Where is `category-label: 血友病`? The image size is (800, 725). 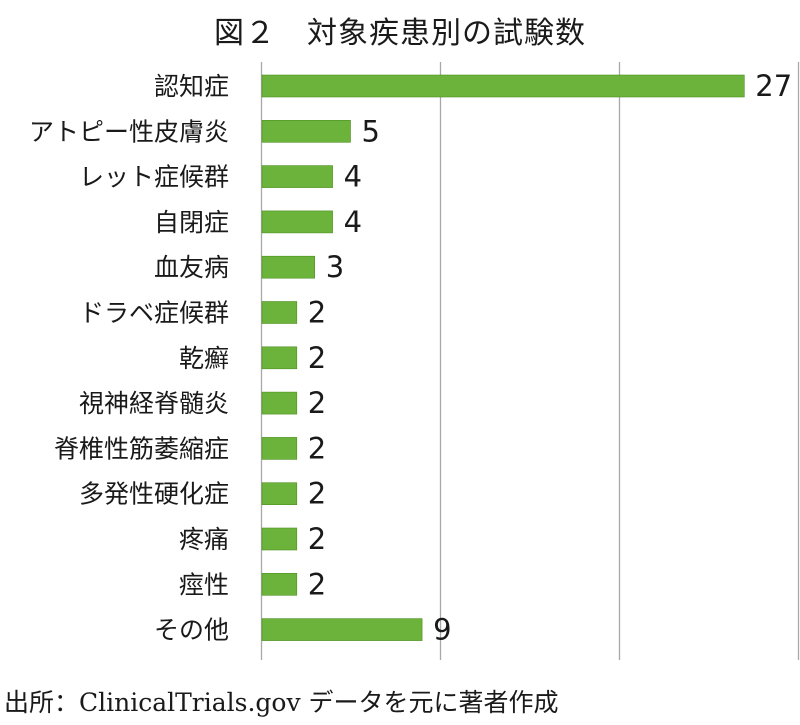 category-label: 血友病 is located at coordinates (191, 267).